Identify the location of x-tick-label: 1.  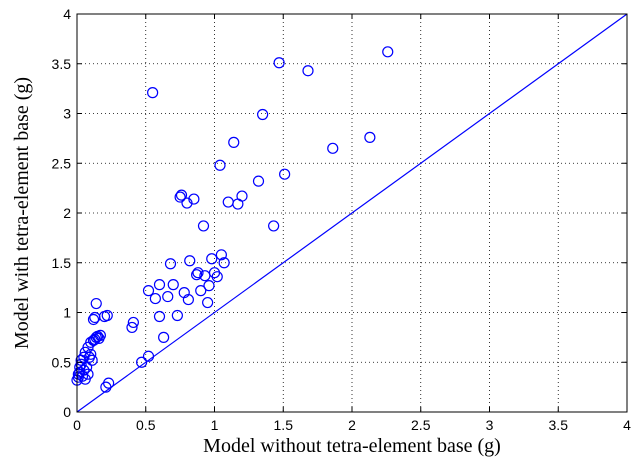
(215, 425).